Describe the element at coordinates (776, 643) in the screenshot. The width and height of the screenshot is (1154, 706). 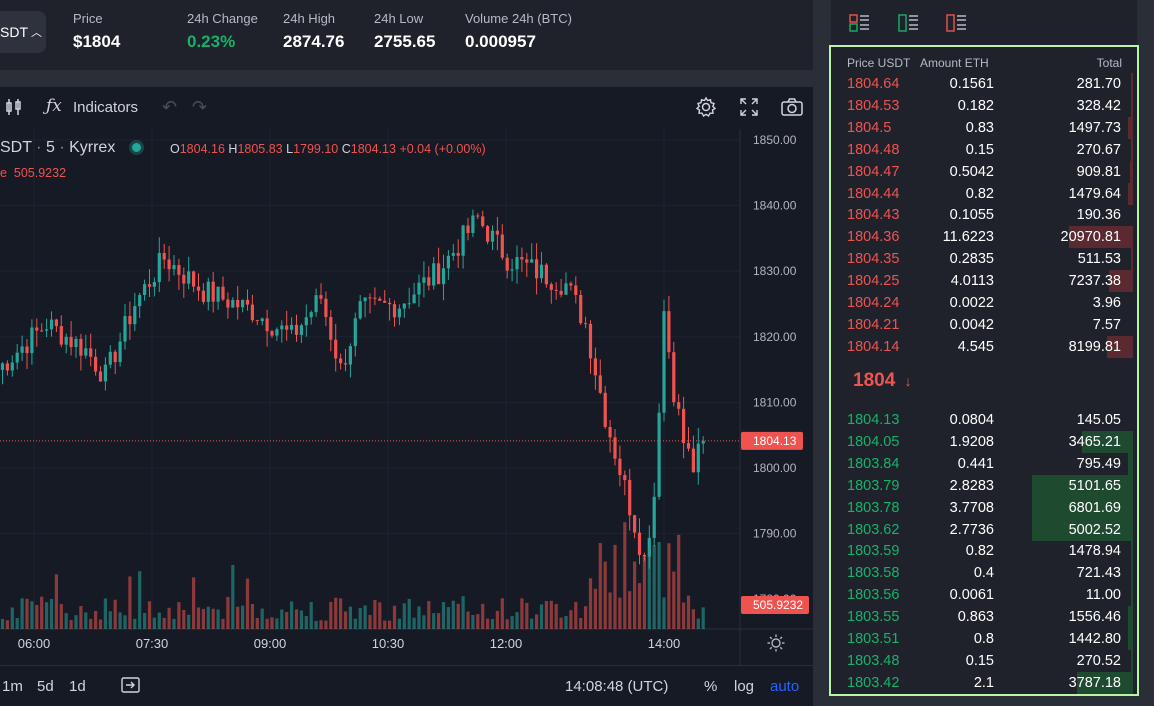
I see `theme-sun-icon` at that location.